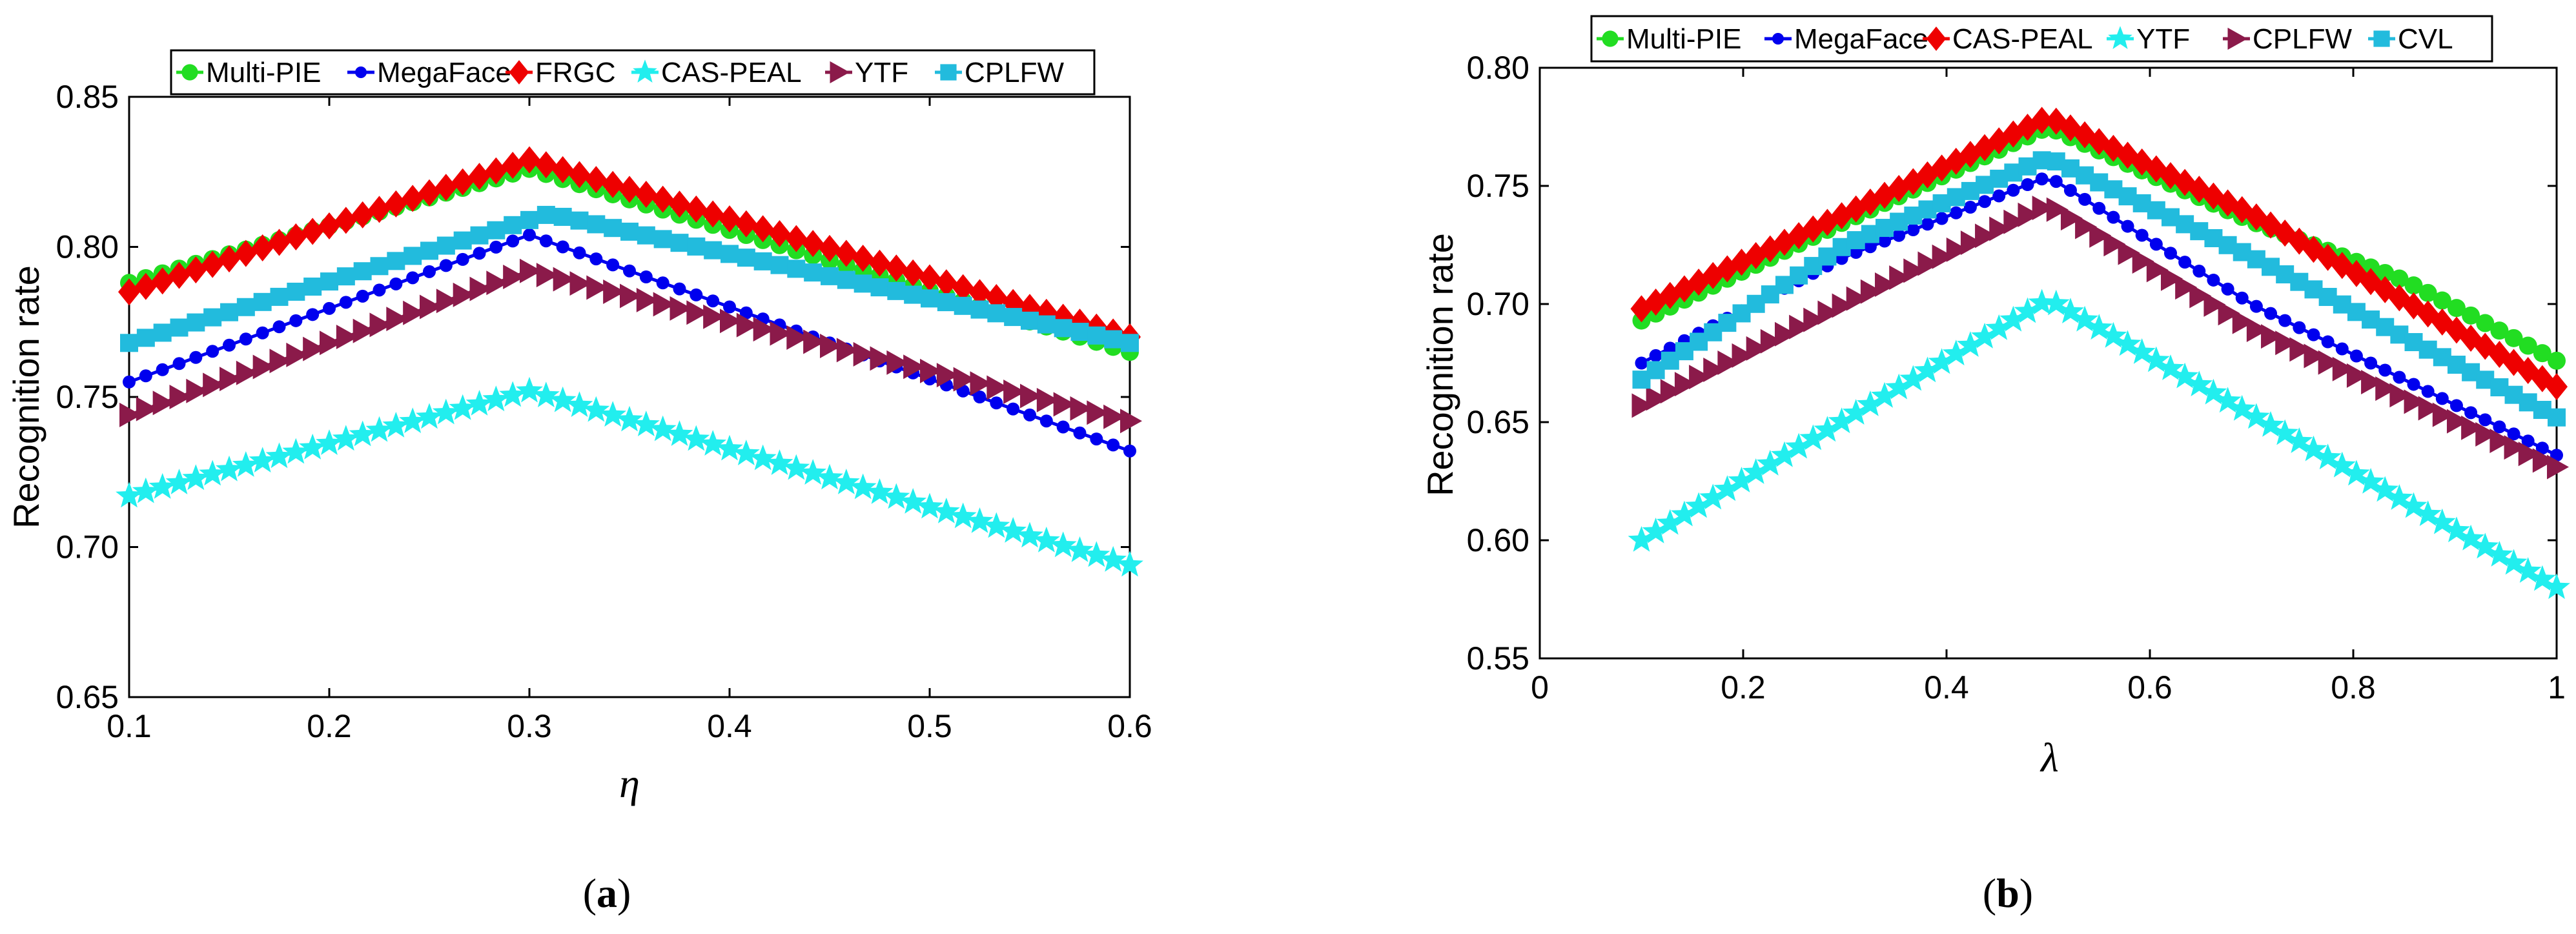 This screenshot has height=934, width=2576. What do you see at coordinates (444, 72) in the screenshot?
I see `legend-label: MegaFace` at bounding box center [444, 72].